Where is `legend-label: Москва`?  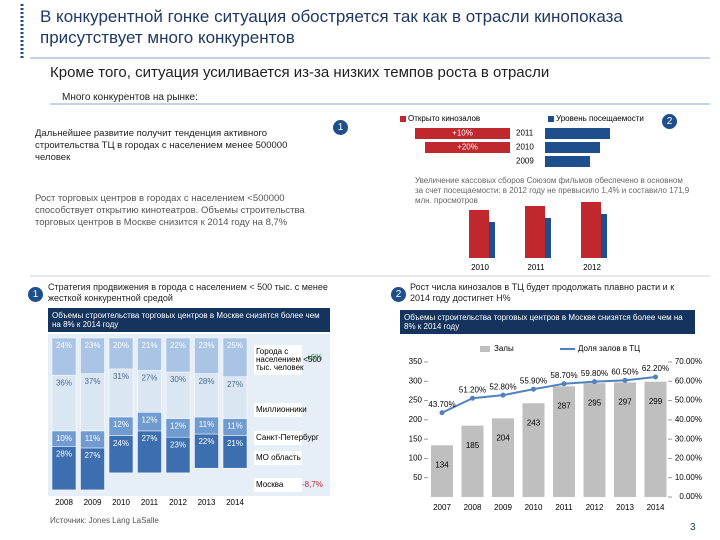
legend-label: Москва is located at coordinates (270, 484).